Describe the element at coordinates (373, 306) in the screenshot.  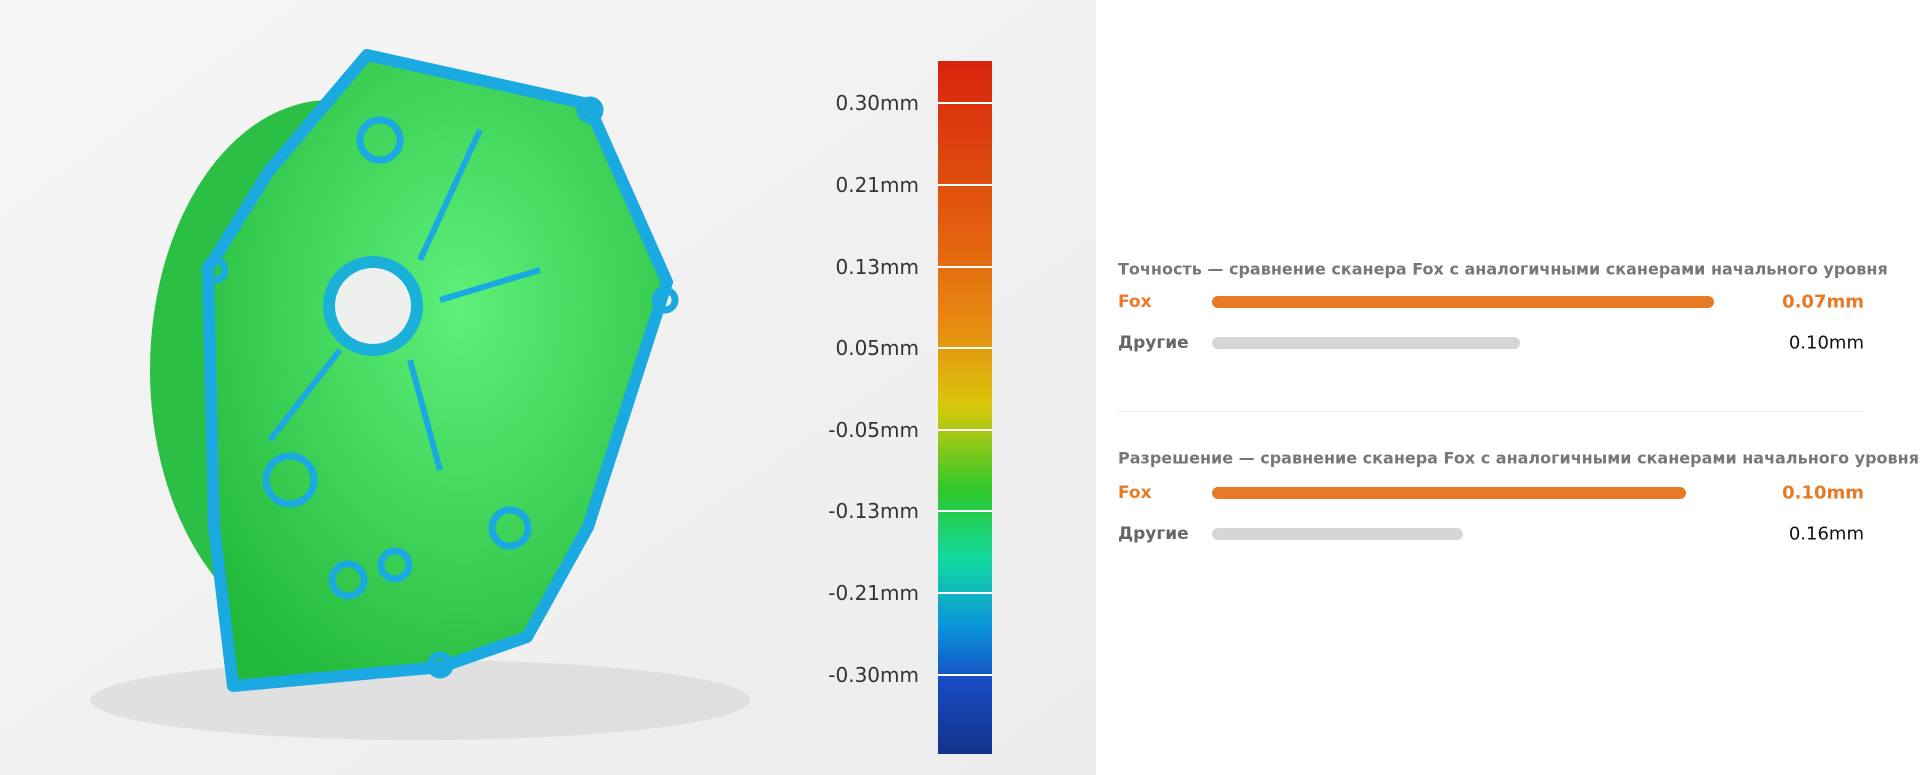
I see `hole` at that location.